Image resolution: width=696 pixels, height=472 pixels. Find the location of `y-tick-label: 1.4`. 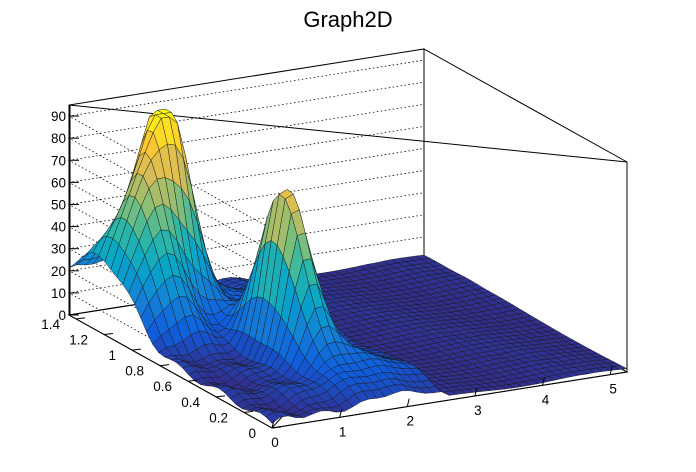

y-tick-label: 1.4 is located at coordinates (50, 324).